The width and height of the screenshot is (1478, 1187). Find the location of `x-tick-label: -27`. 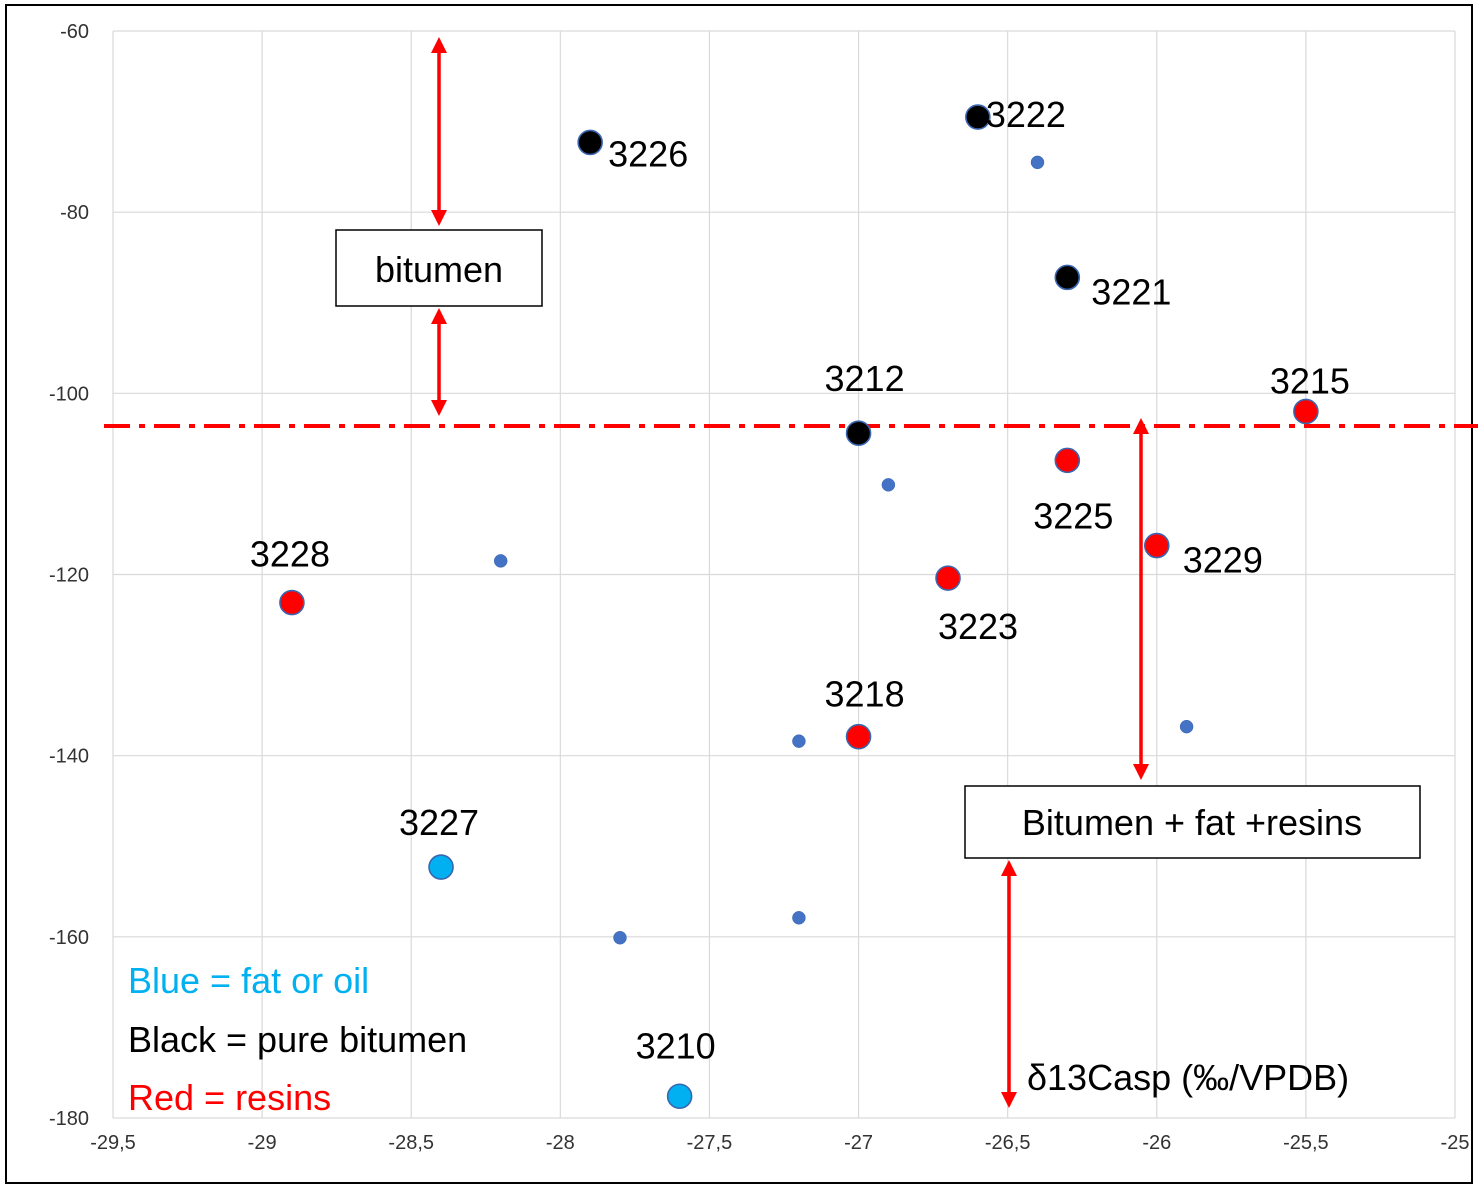

x-tick-label: -27 is located at coordinates (858, 1143).